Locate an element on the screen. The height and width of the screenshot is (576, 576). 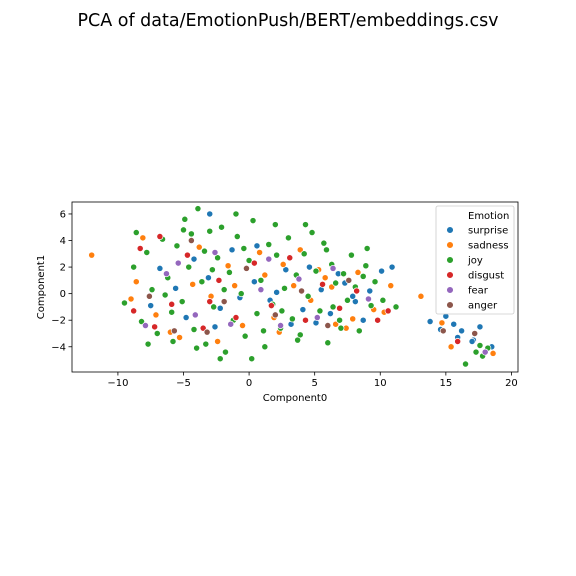
legend-title: Emotion is located at coordinates (488, 216).